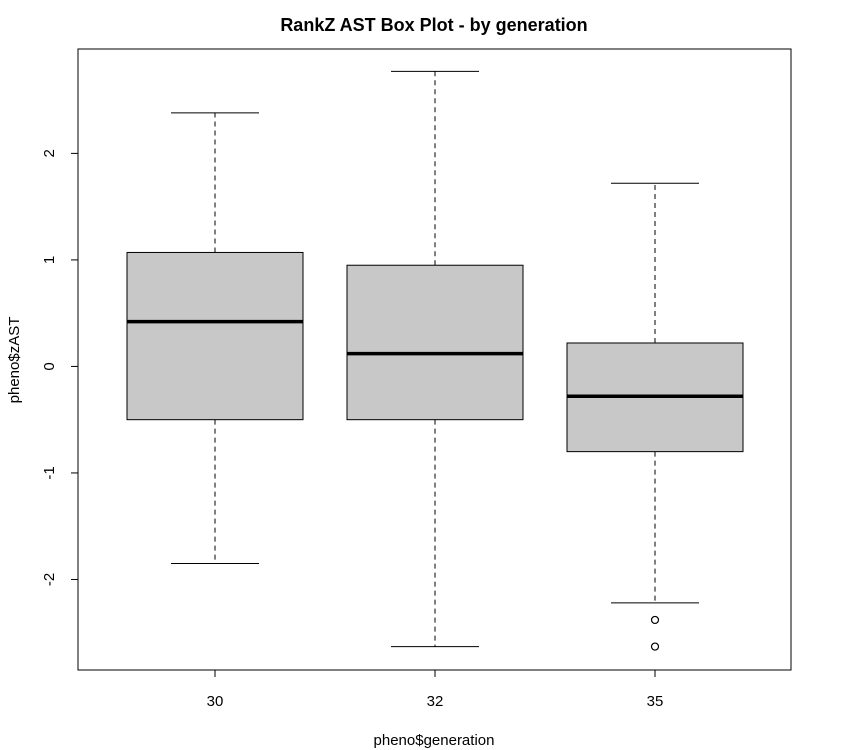 The image size is (841, 750). I want to click on x-tick-label-32: 32, so click(435, 701).